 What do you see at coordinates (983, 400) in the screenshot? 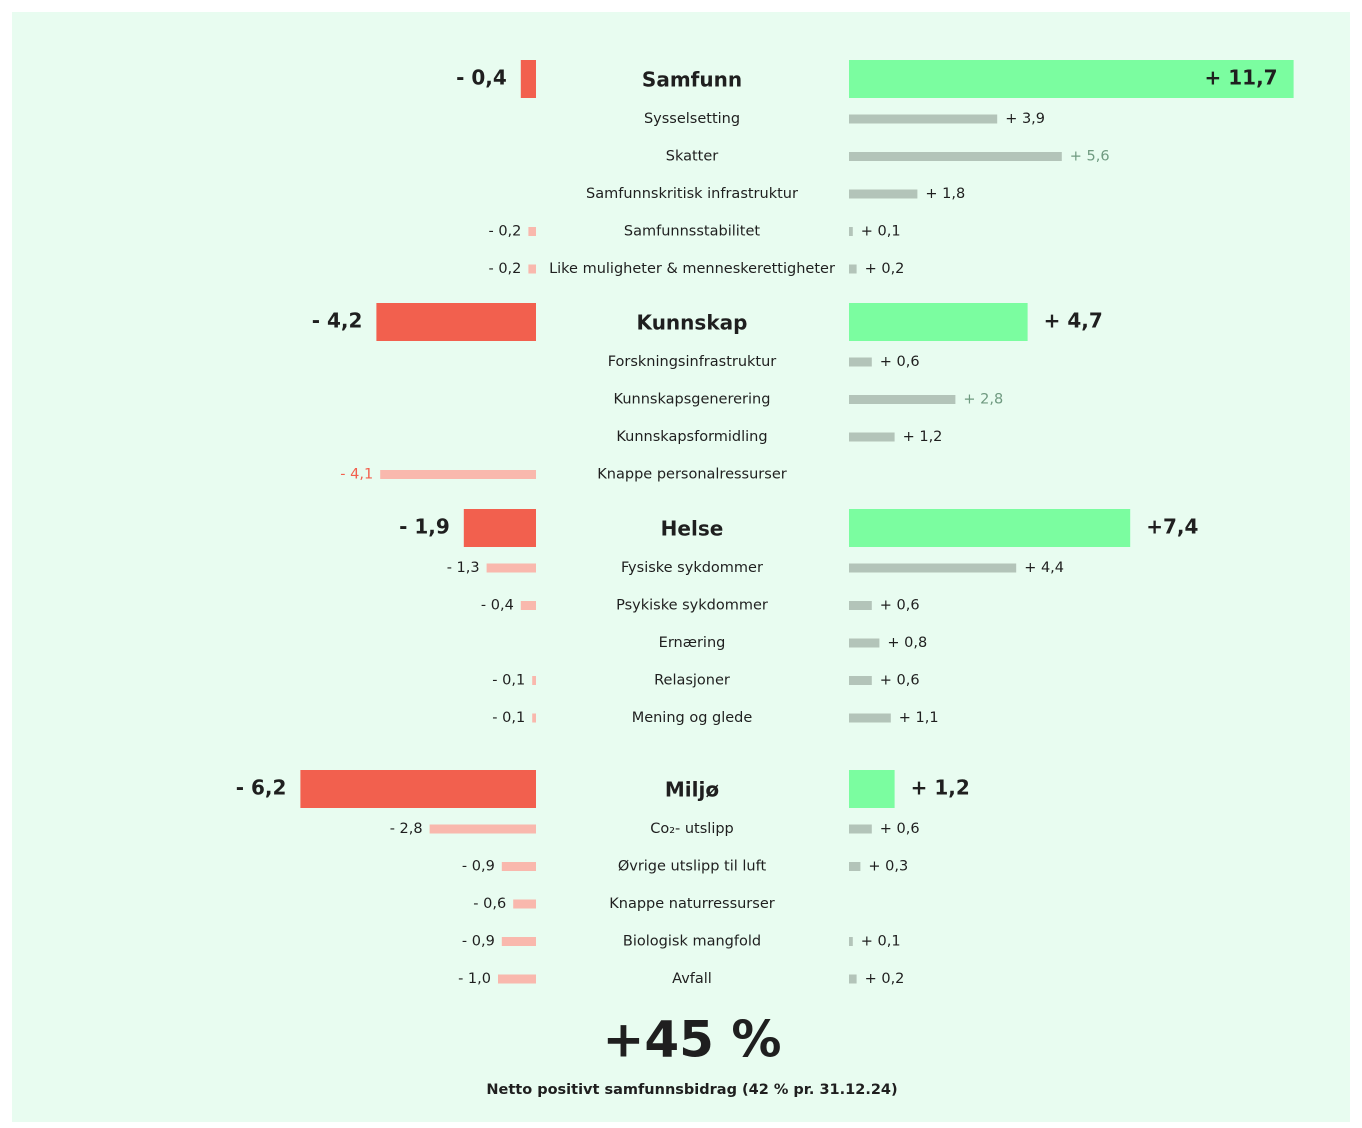
I see `positive-label: + 2,8` at bounding box center [983, 400].